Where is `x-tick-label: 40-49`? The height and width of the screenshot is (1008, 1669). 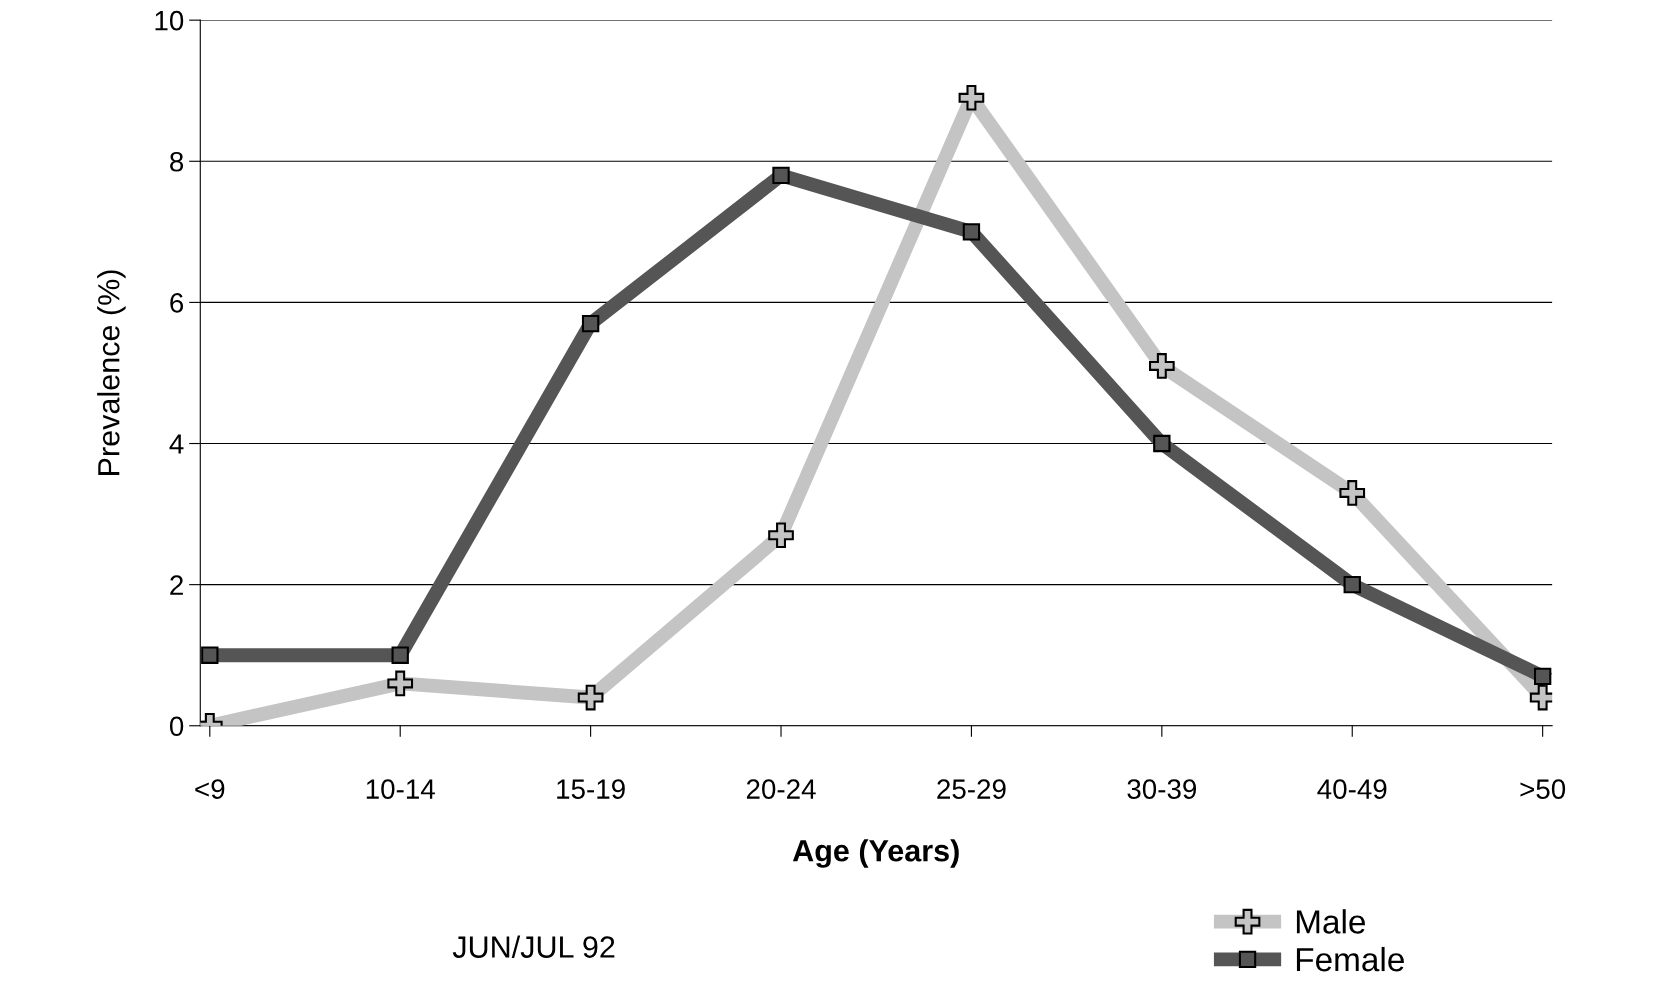 x-tick-label: 40-49 is located at coordinates (1352, 789).